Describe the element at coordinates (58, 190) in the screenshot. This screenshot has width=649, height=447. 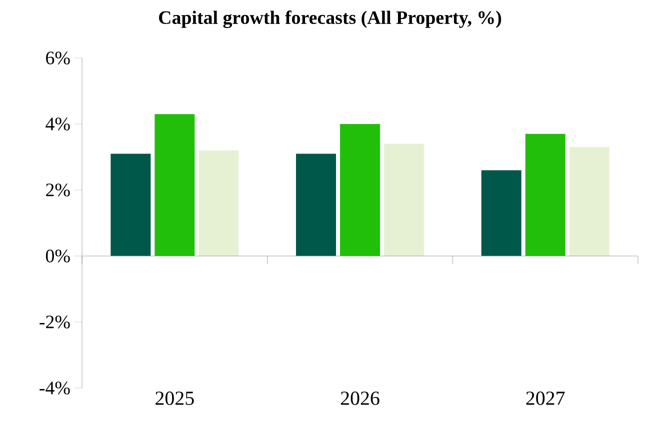
I see `y-tick-label: 2%` at that location.